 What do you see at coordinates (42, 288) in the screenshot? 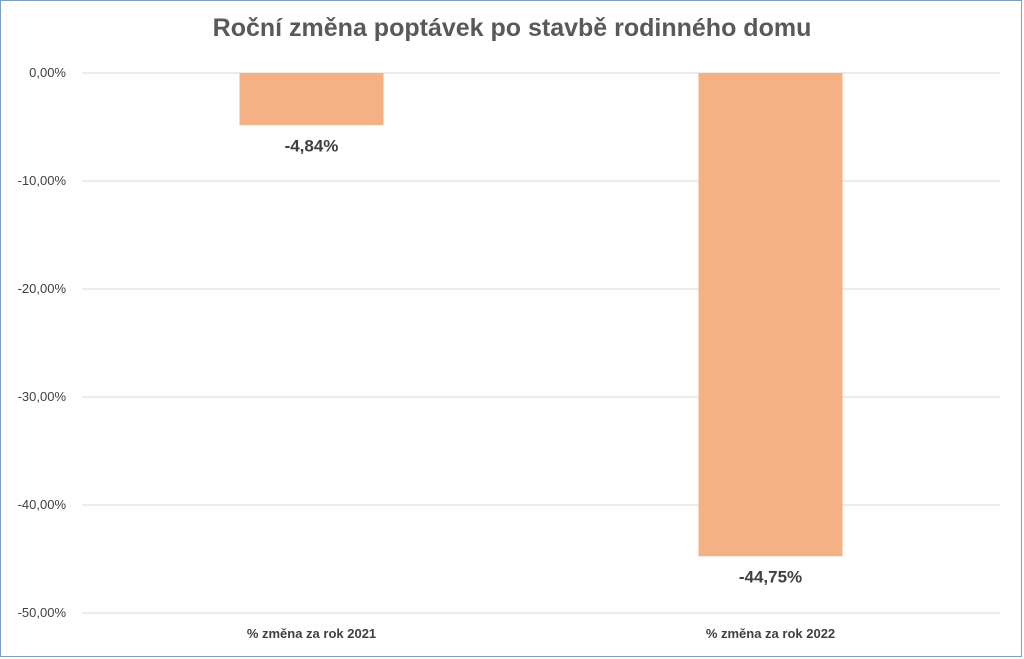
I see `y-tick-label: -20,00%` at bounding box center [42, 288].